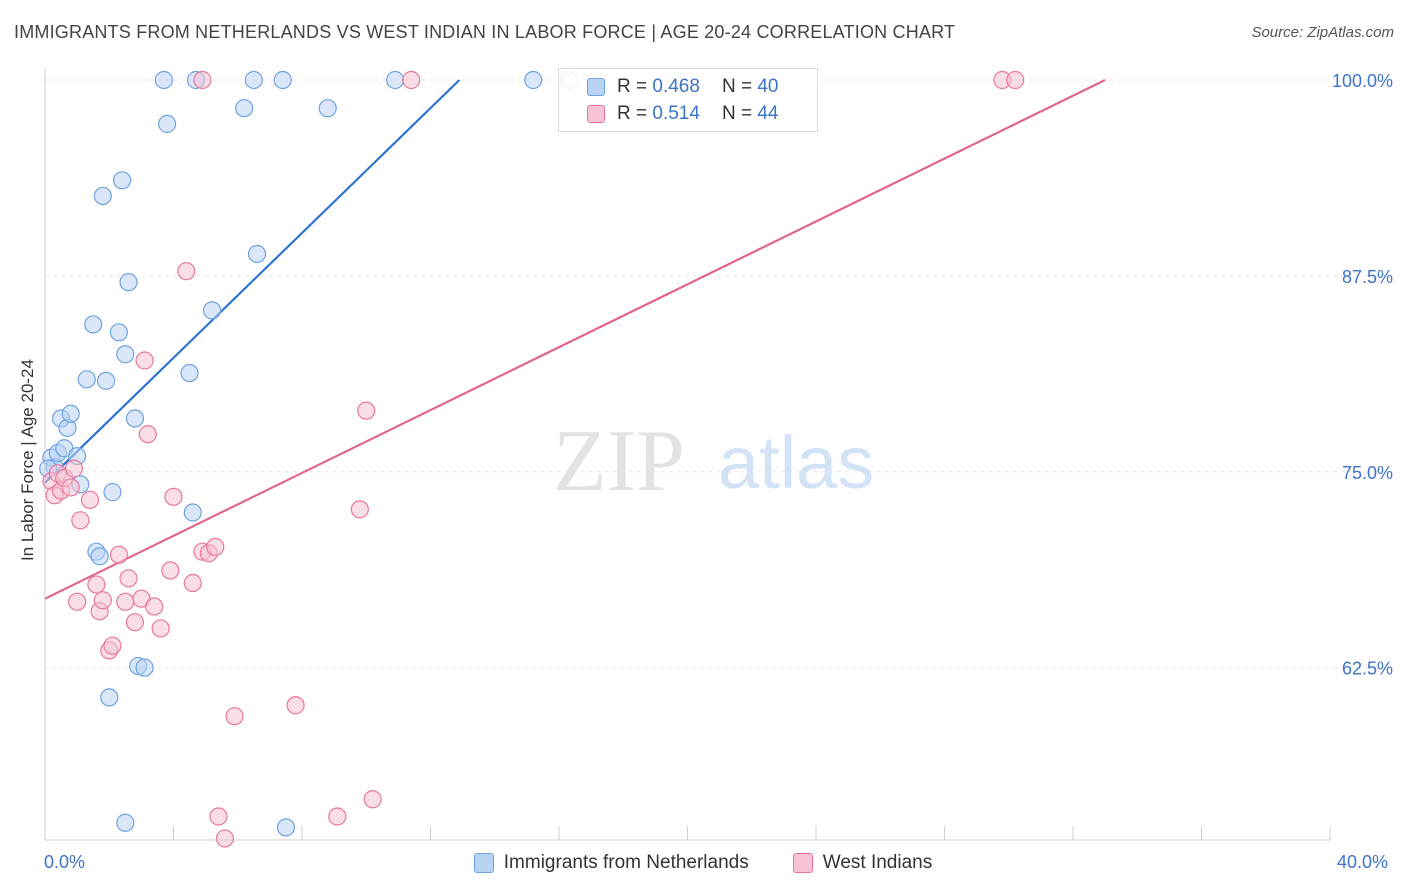  I want to click on stats-legend: R = 0.468 N = 40 R = 0.514 N = 44, so click(688, 100).